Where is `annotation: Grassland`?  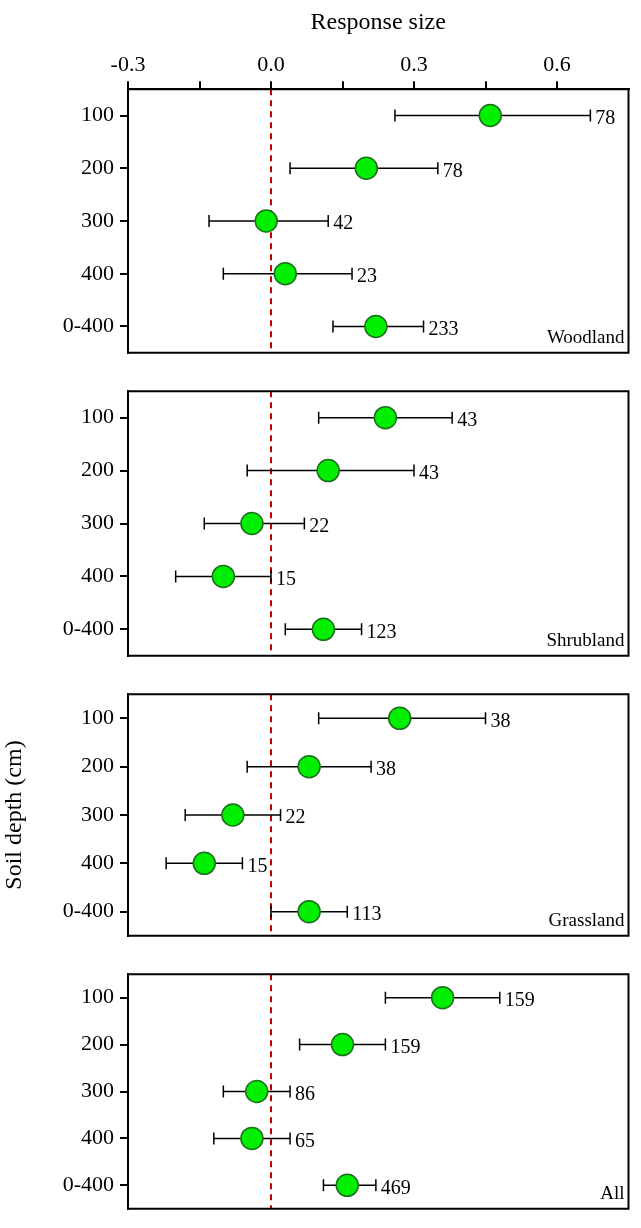
annotation: Grassland is located at coordinates (586, 919).